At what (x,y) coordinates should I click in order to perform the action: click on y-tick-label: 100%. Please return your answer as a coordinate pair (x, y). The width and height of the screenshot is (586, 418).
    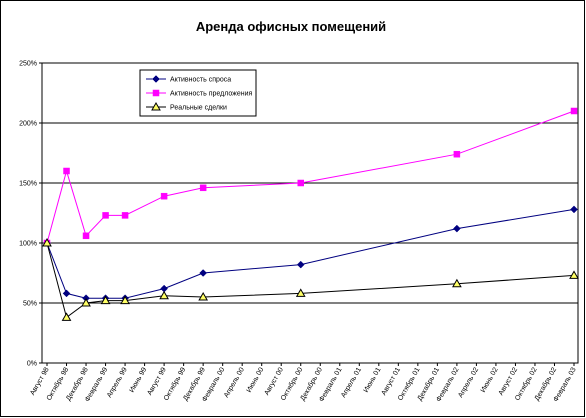
    Looking at the image, I should click on (28, 244).